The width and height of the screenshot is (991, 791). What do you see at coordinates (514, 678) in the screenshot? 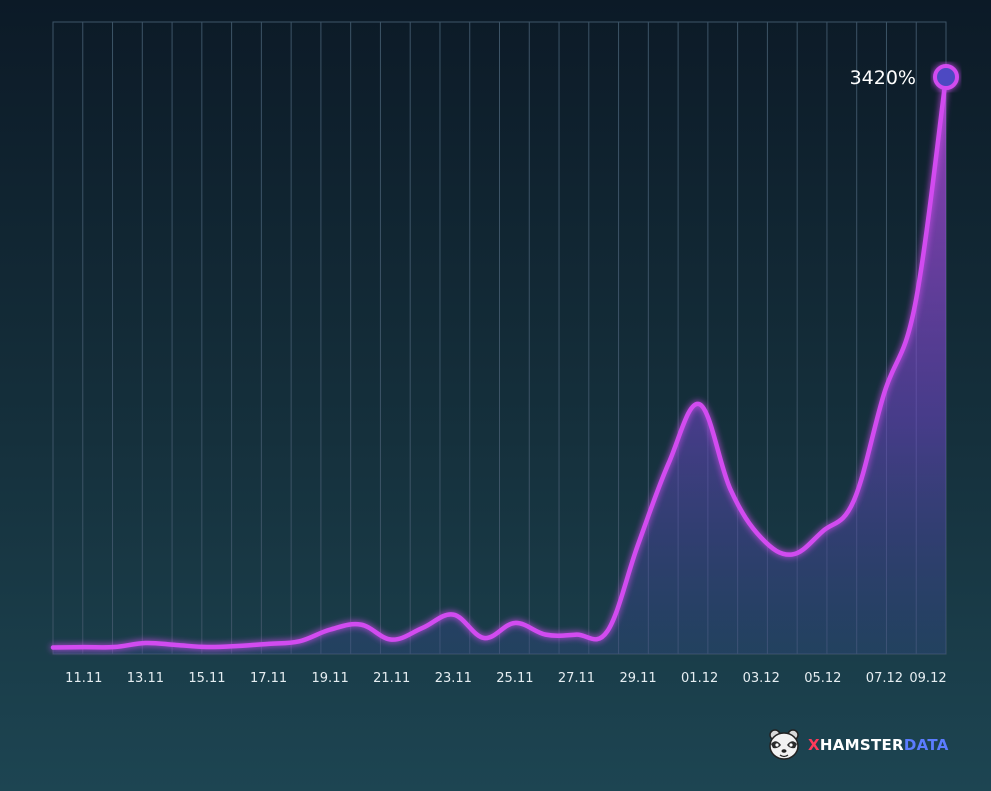
I see `x-tick-label: 25.11` at bounding box center [514, 678].